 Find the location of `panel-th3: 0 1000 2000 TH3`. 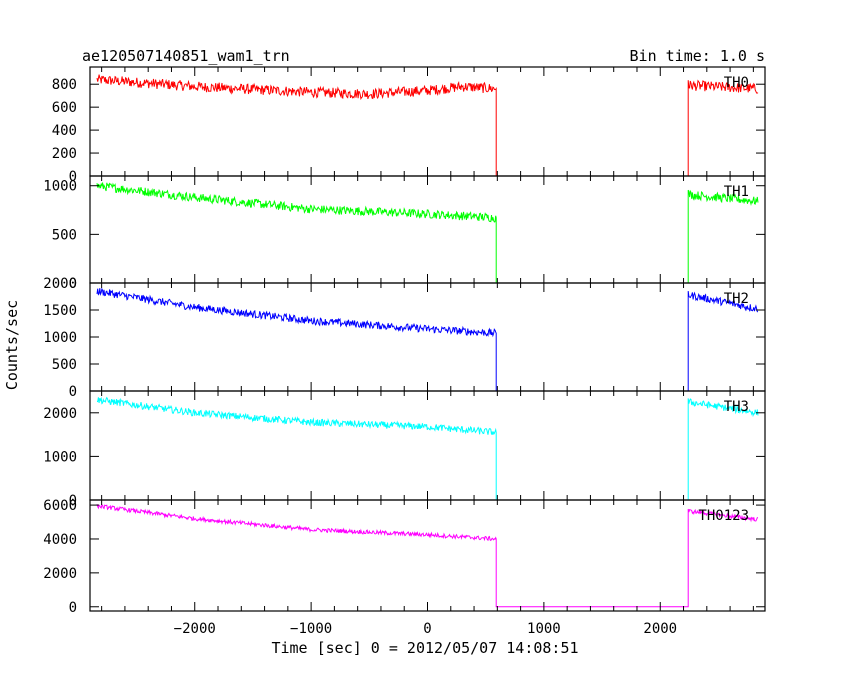

panel-th3: 0 1000 2000 TH3 is located at coordinates (404, 449).